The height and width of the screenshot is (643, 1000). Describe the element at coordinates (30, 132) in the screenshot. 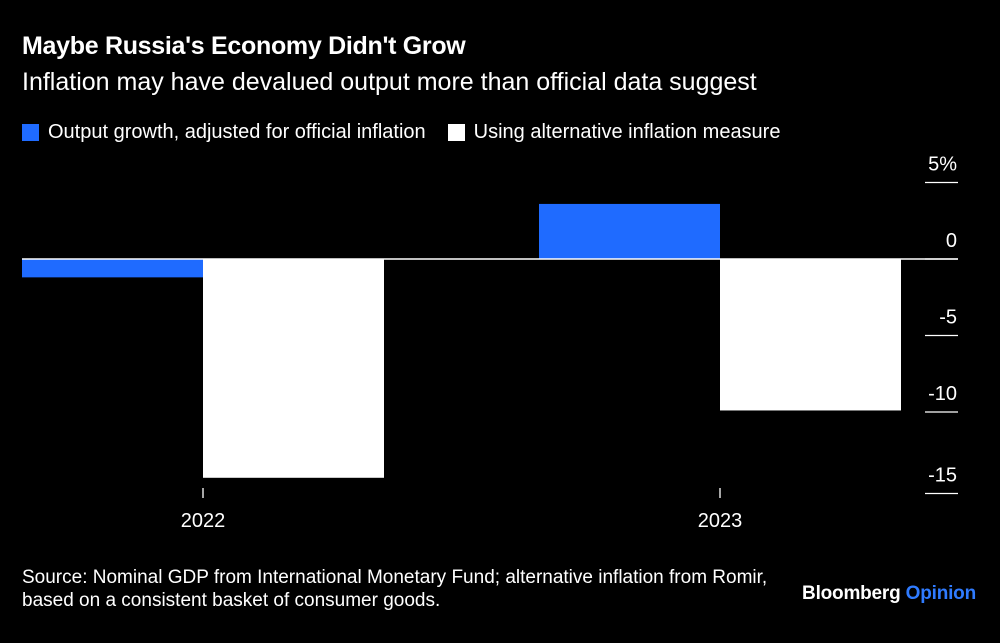

I see `legend-swatch-official` at that location.